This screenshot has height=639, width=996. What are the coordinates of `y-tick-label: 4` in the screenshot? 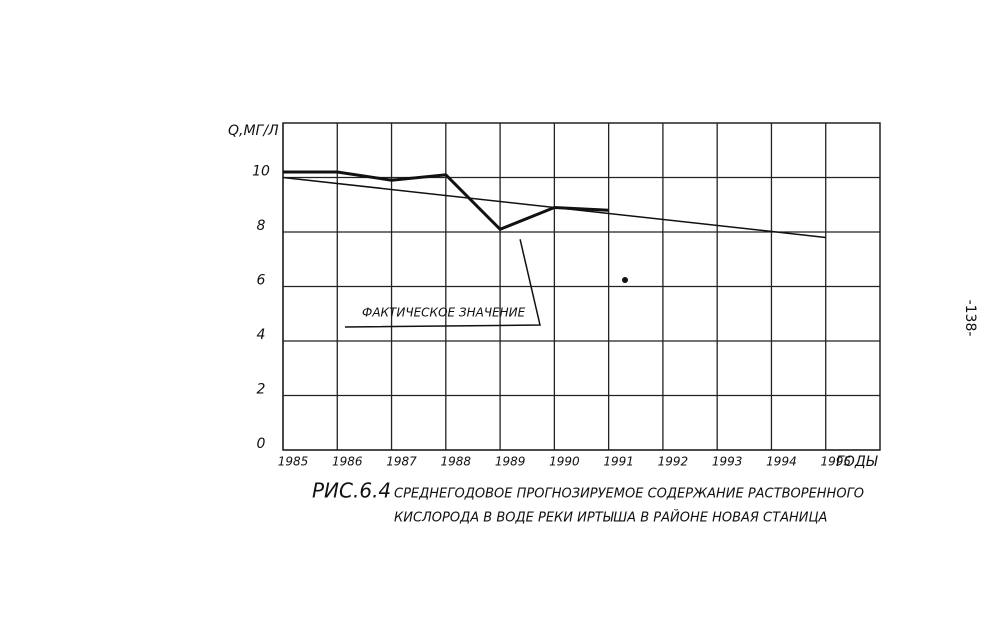 It's located at (261, 335).